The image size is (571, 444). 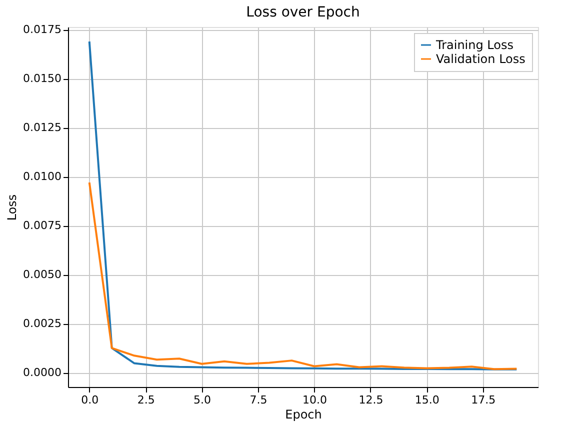 I want to click on x-tick-label: 5.0, so click(x=203, y=400).